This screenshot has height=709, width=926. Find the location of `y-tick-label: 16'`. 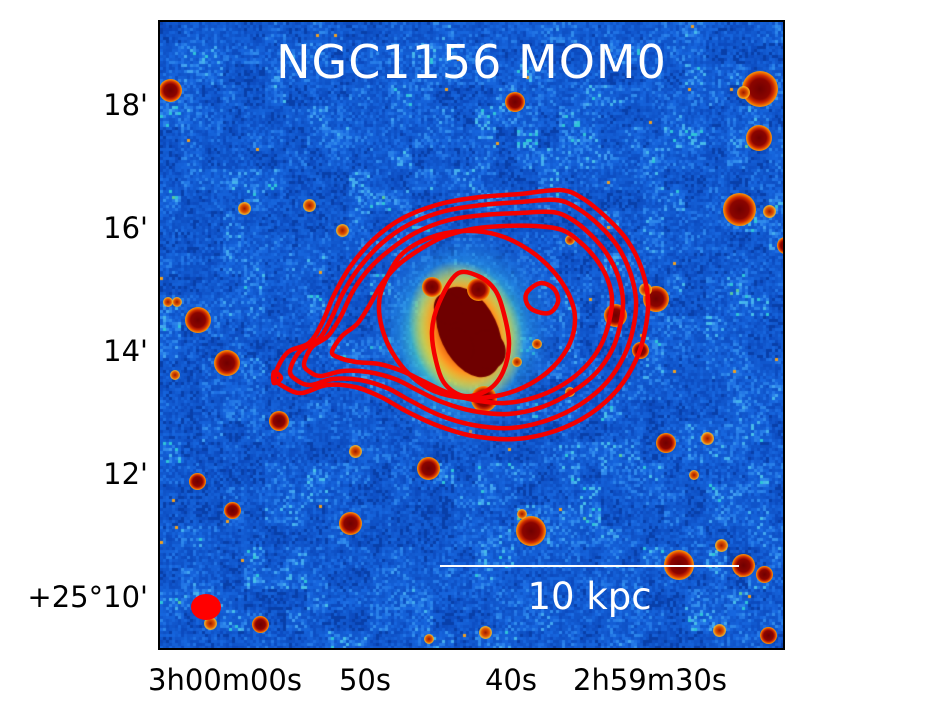

y-tick-label: 16' is located at coordinates (125, 228).